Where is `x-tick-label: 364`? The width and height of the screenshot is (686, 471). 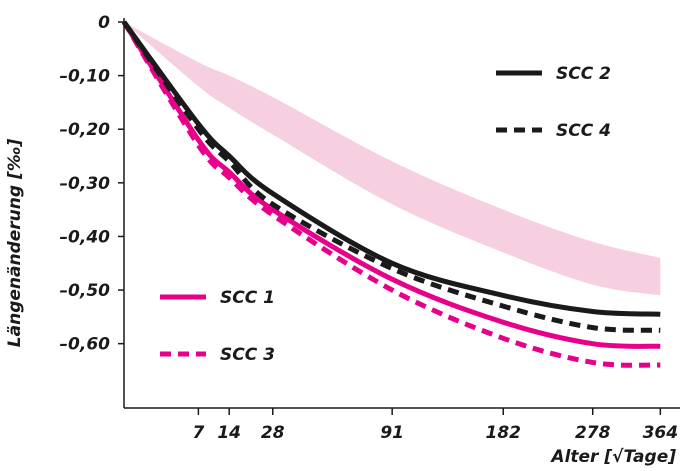
x-tick-label: 364 is located at coordinates (661, 433).